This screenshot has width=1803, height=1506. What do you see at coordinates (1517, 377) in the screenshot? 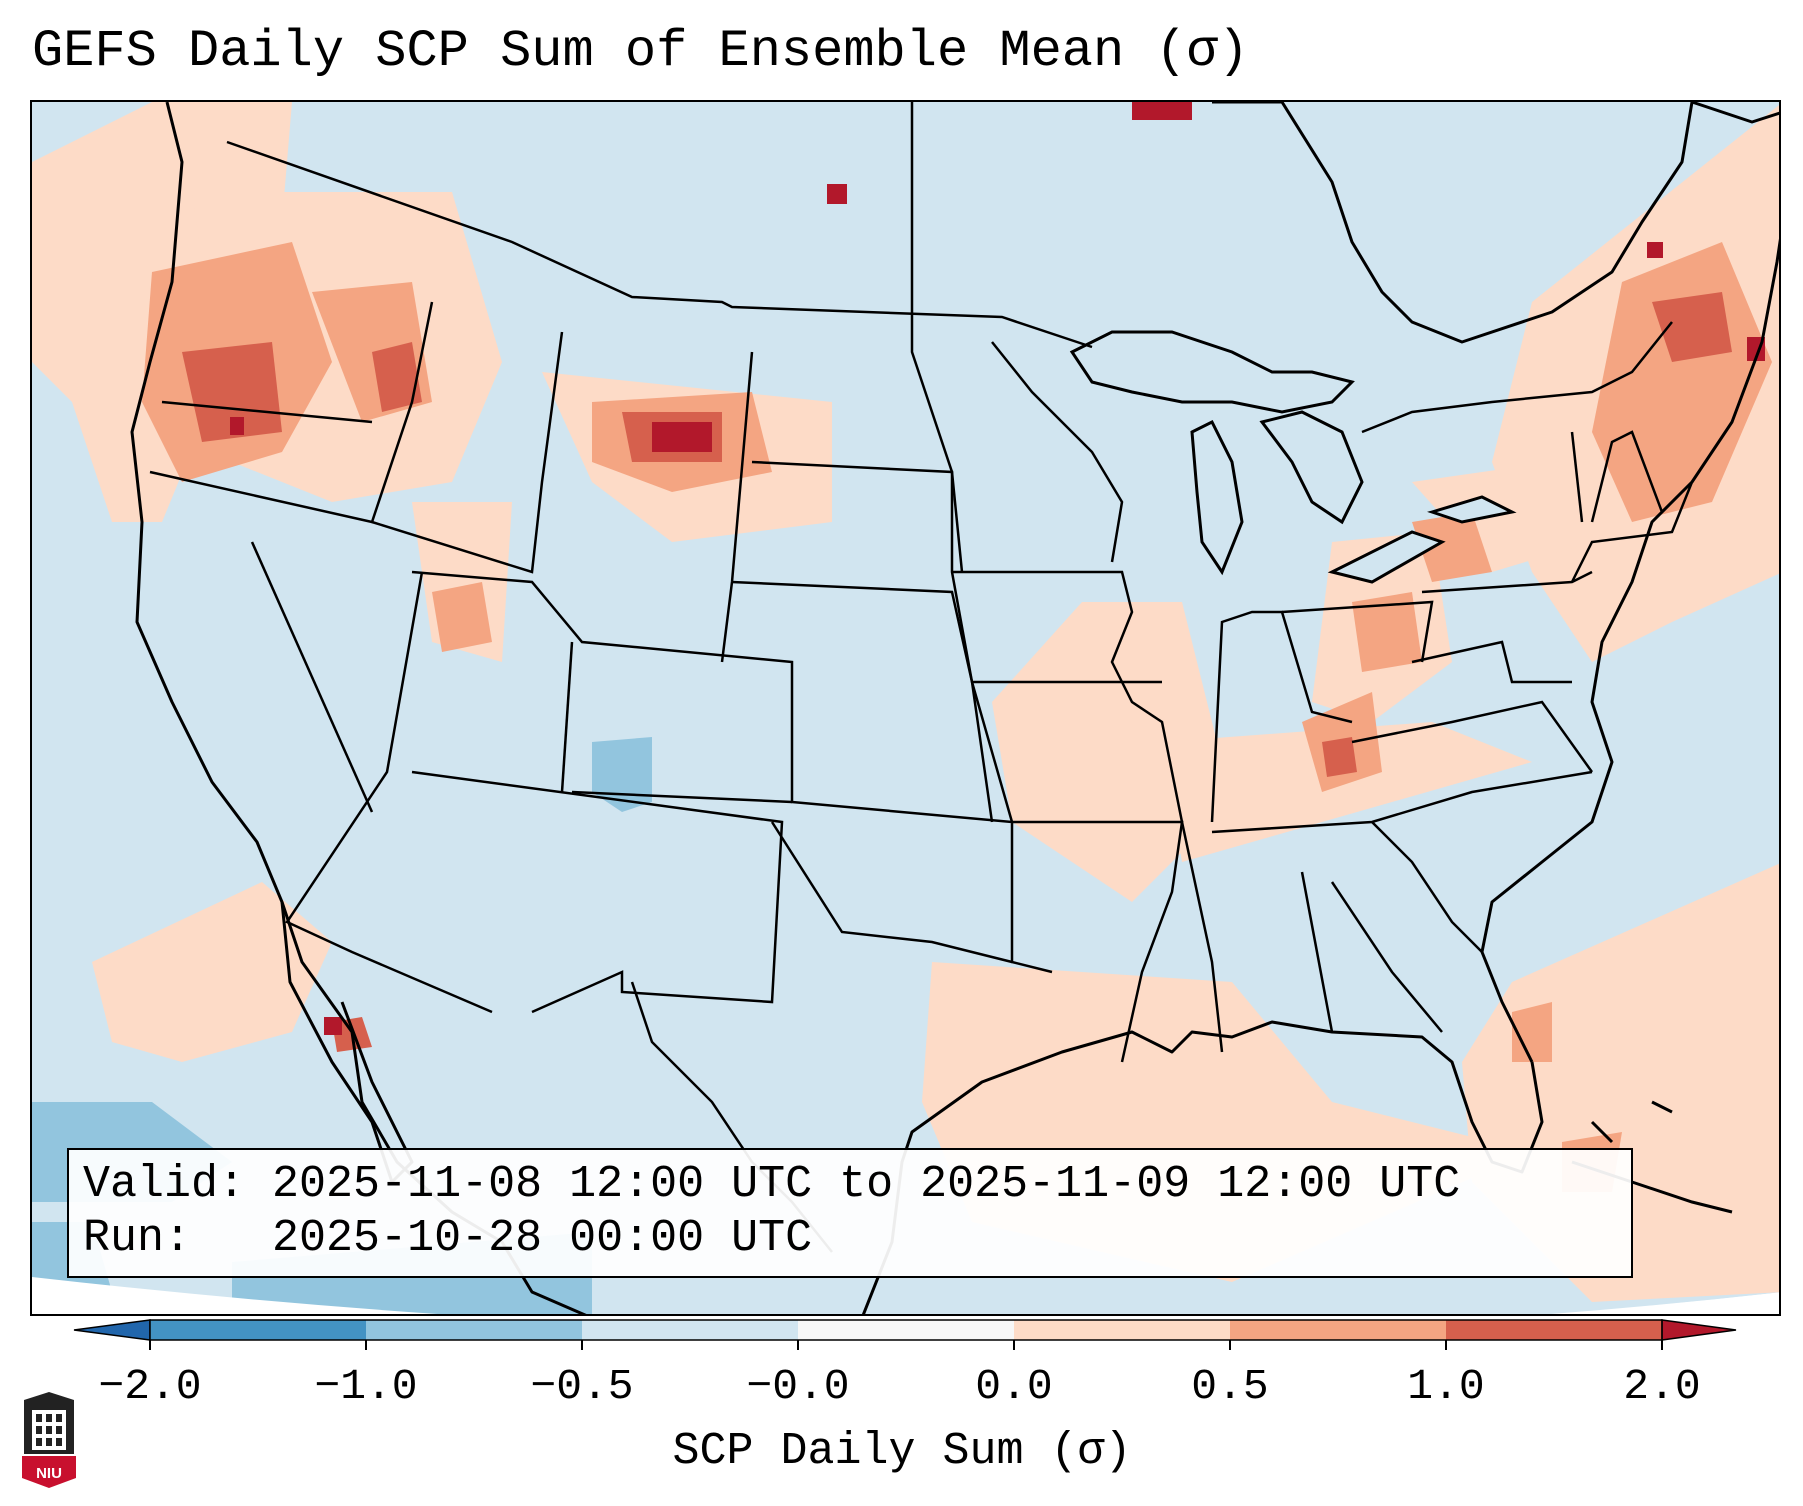
I see `canada-border-east` at bounding box center [1517, 377].